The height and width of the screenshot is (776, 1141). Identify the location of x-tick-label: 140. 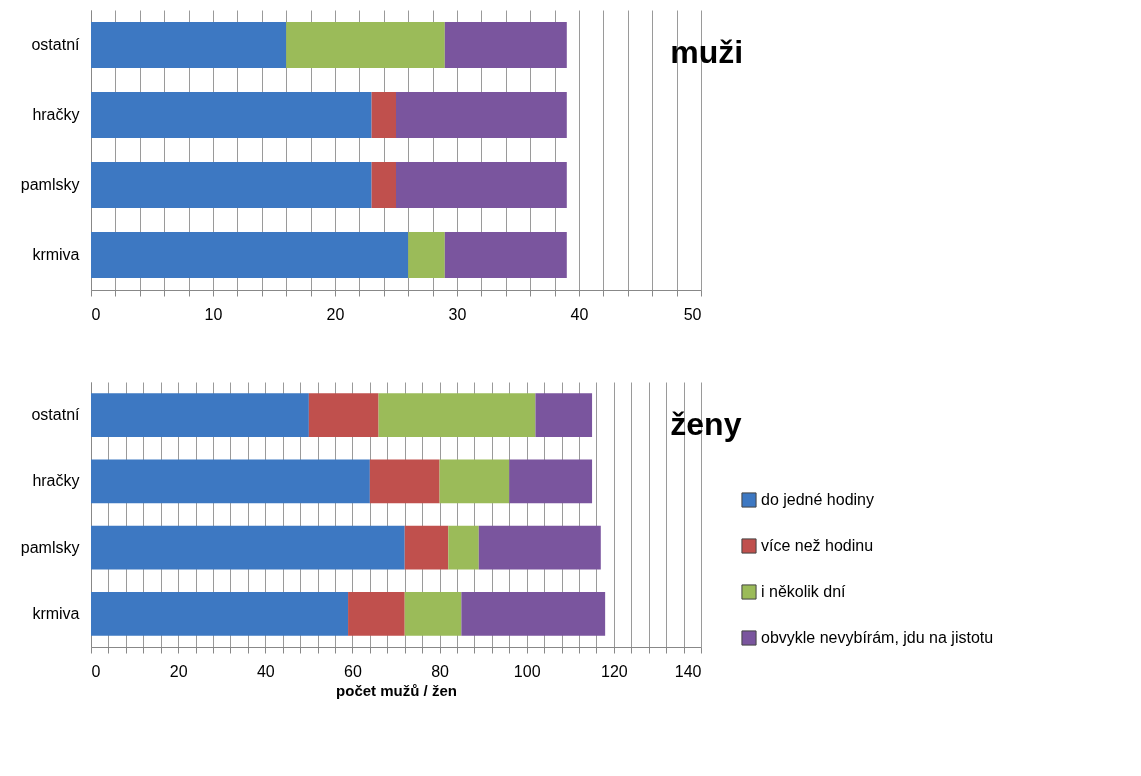
(688, 671).